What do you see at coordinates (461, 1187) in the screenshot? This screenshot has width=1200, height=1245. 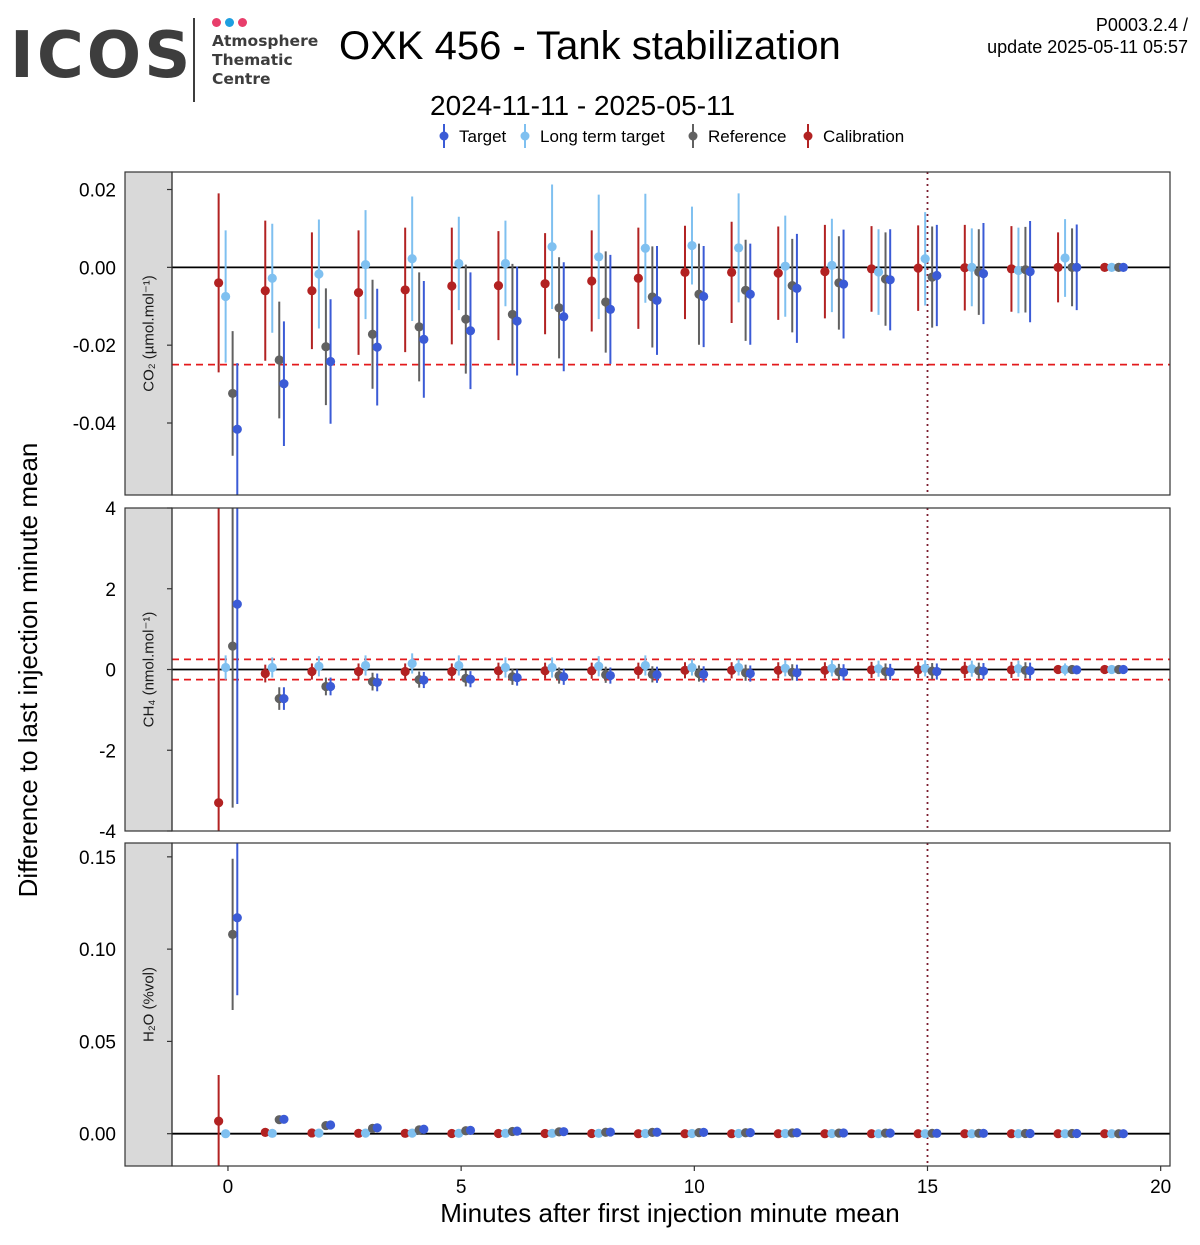 I see `x-tick-label: 5` at bounding box center [461, 1187].